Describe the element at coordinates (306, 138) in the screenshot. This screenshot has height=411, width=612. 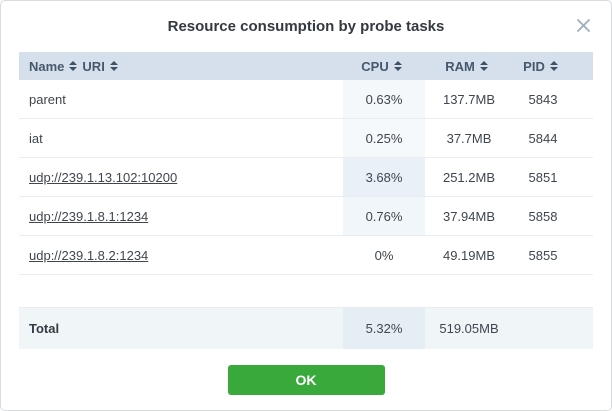
I see `table-row: iat 0.25% 37.7MB 5844` at that location.